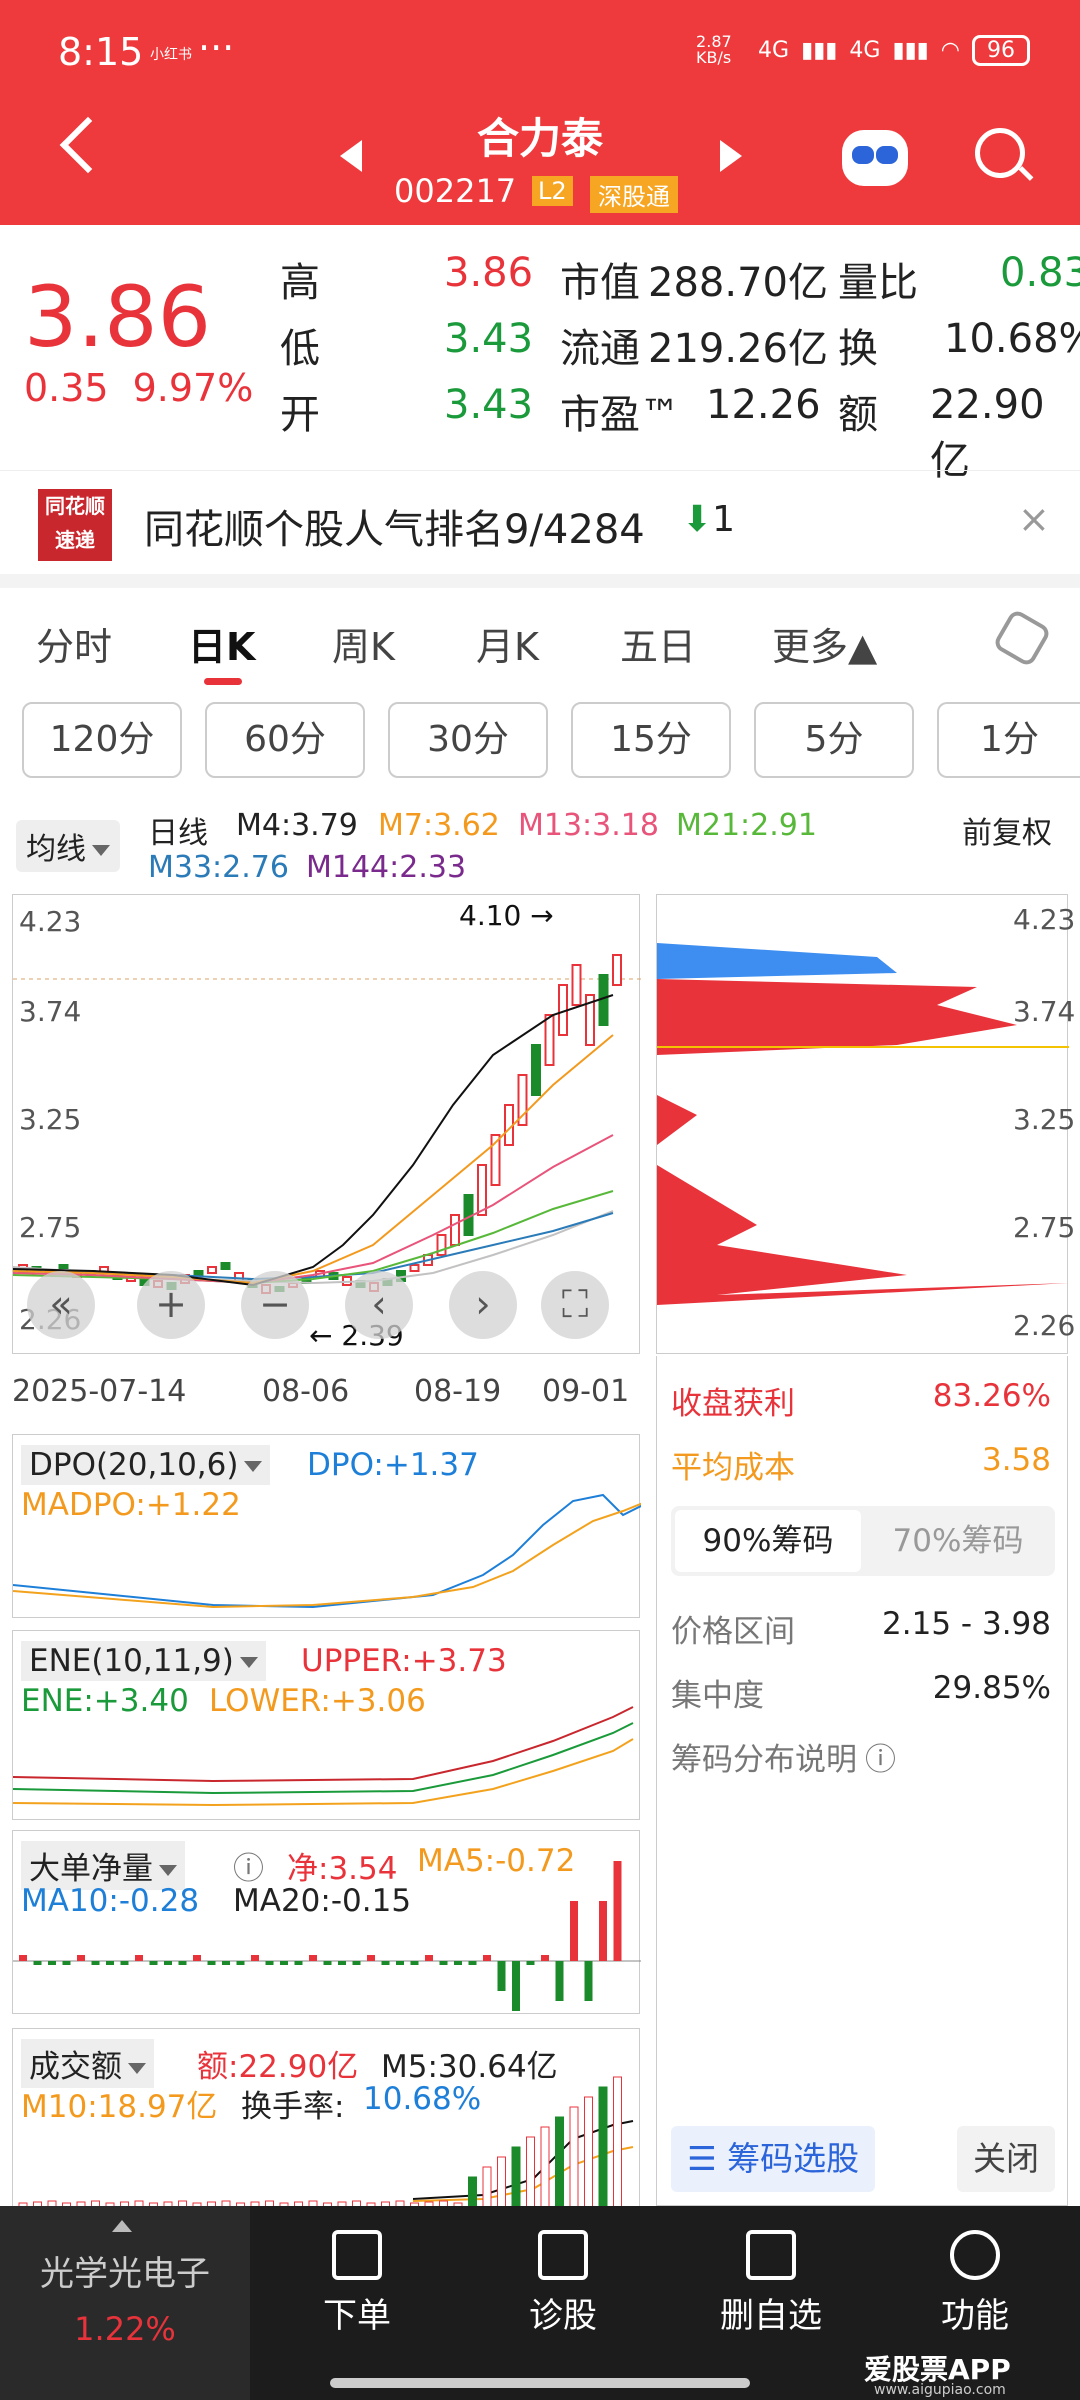 This screenshot has width=1080, height=2400. I want to click on bigorder-svg, so click(327, 1936).